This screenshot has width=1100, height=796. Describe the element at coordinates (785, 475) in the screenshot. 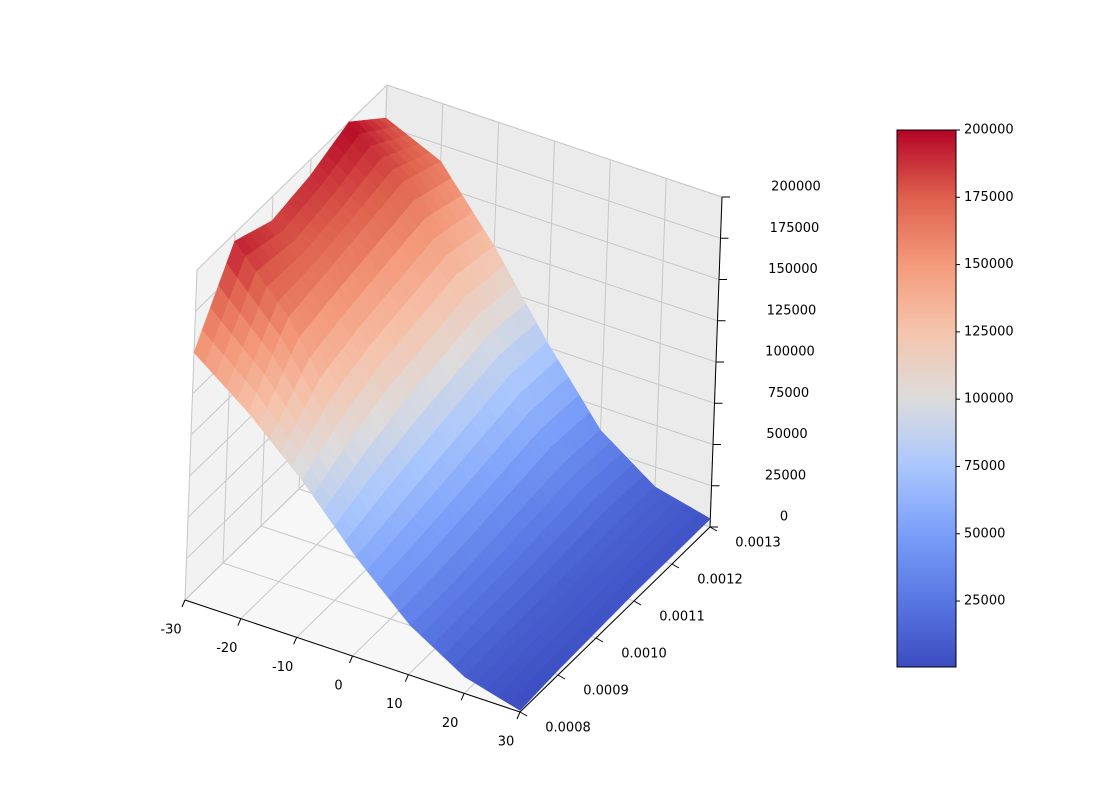

I see `z-tick-label: 25000` at that location.